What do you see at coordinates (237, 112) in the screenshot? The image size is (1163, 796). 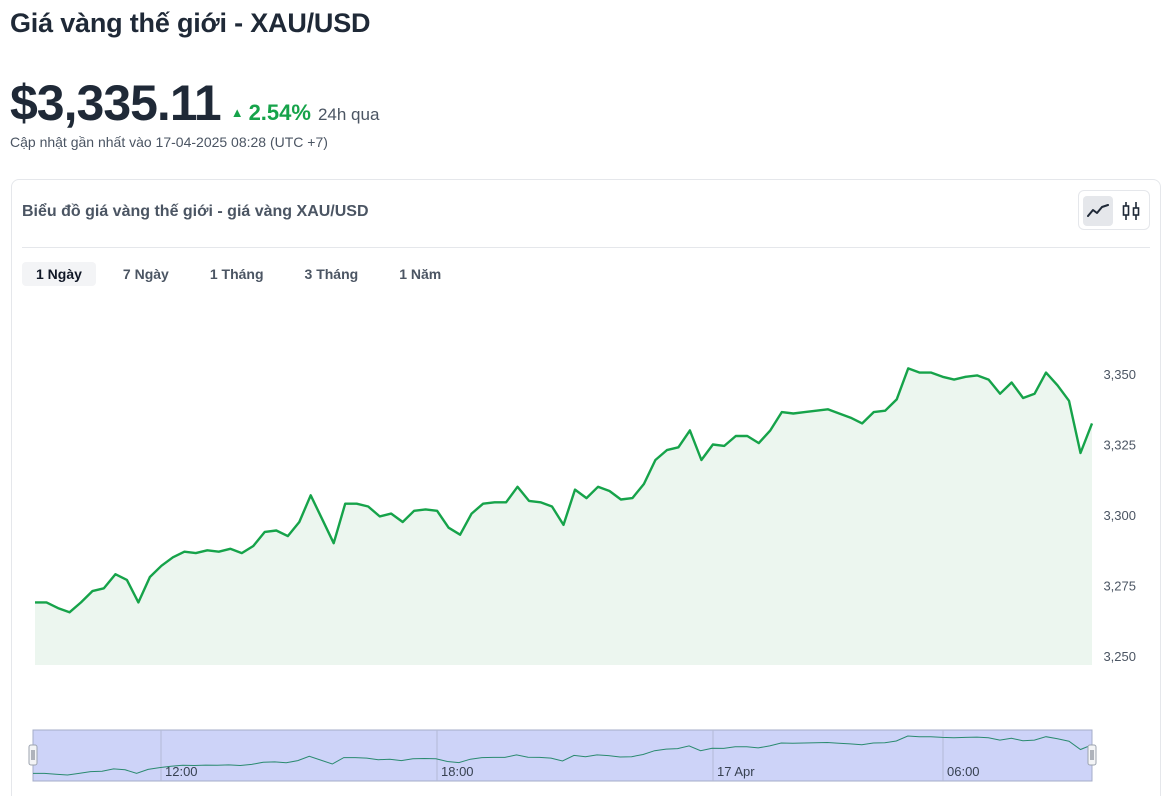 I see `up-arrow-icon: ▲` at bounding box center [237, 112].